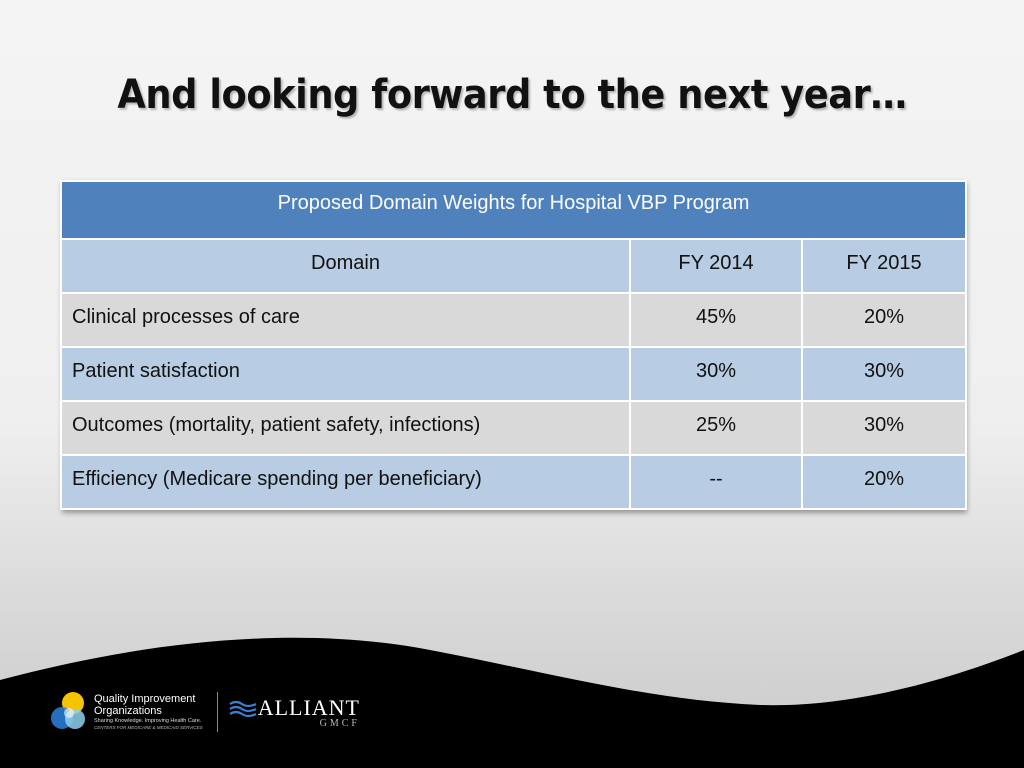  What do you see at coordinates (345, 374) in the screenshot?
I see `cell-domain: Patient satisfaction` at bounding box center [345, 374].